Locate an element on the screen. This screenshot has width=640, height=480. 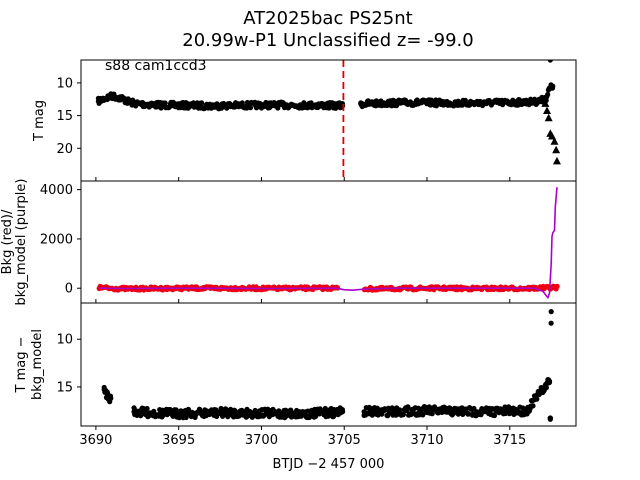
xtick-label: 3715 is located at coordinates (509, 440).